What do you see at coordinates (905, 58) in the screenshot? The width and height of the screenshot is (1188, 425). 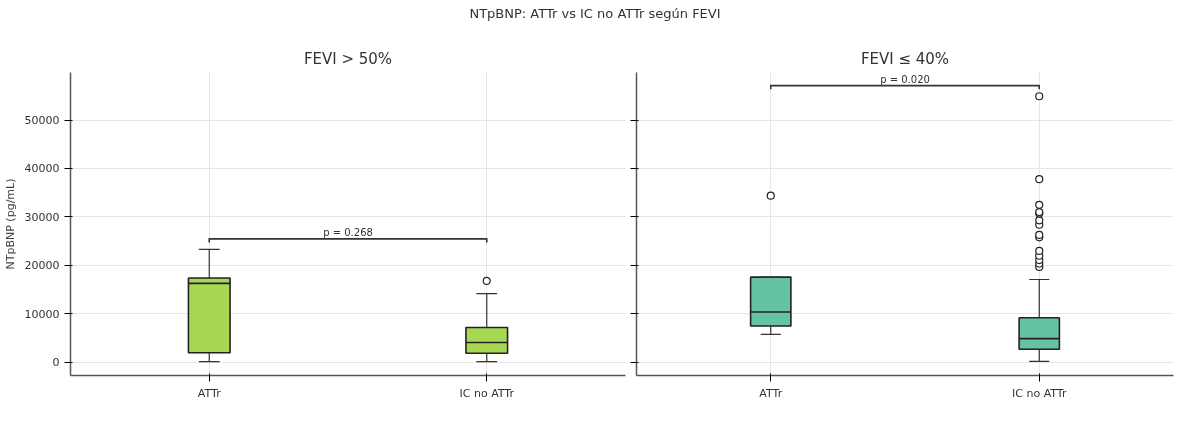 I see `chart-subtitle: FEVI ≤ 40%` at bounding box center [905, 58].